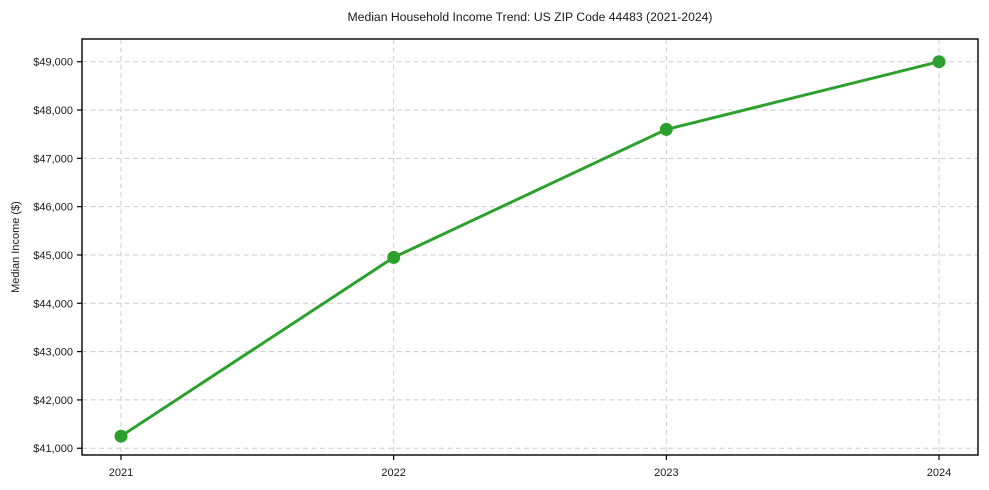 Image resolution: width=989 pixels, height=490 pixels. I want to click on x-tick-label: 2024, so click(939, 473).